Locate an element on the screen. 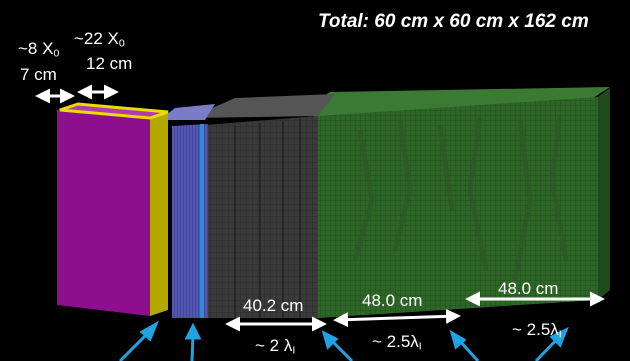 The width and height of the screenshot is (630, 361). seg5-lambda-label: ~ 2.5λI is located at coordinates (537, 330).